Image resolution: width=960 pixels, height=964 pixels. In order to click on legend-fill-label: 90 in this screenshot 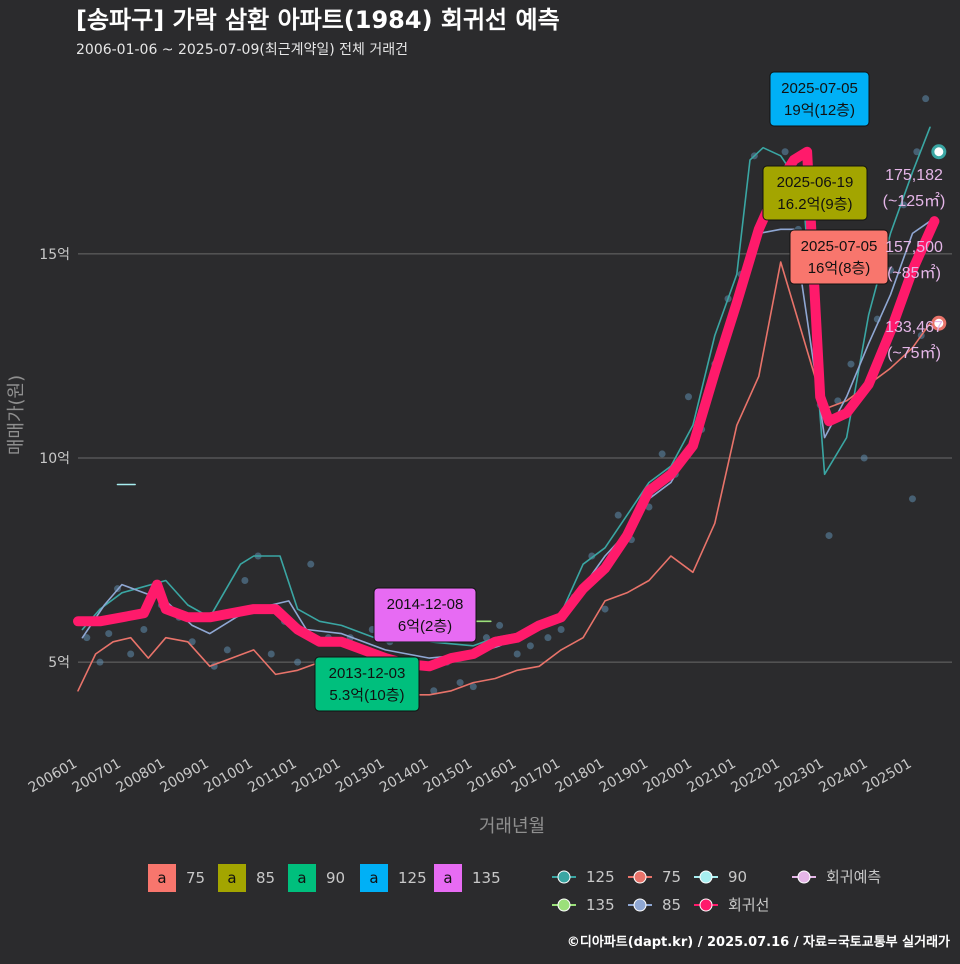, I will do `click(335, 878)`.